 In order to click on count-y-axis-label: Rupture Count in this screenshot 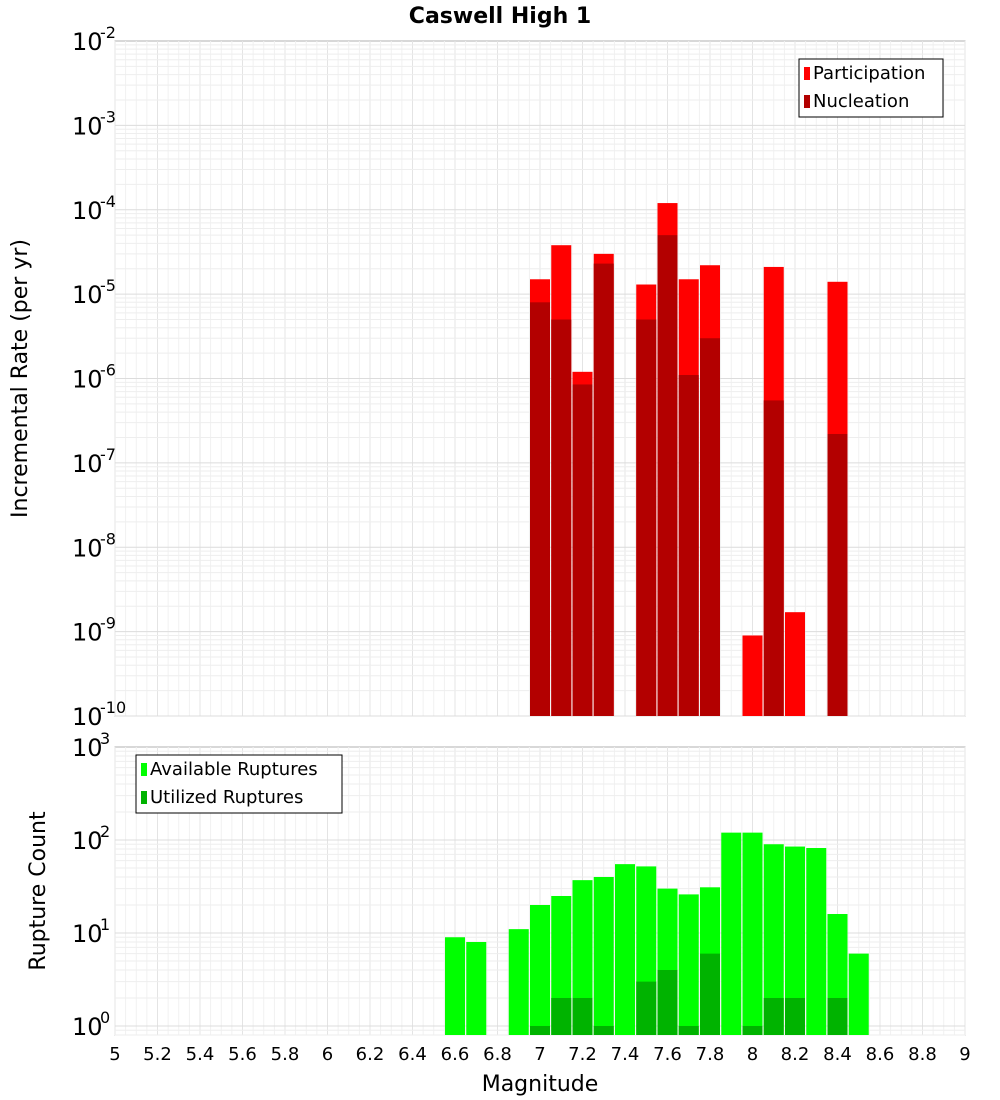, I will do `click(38, 891)`.